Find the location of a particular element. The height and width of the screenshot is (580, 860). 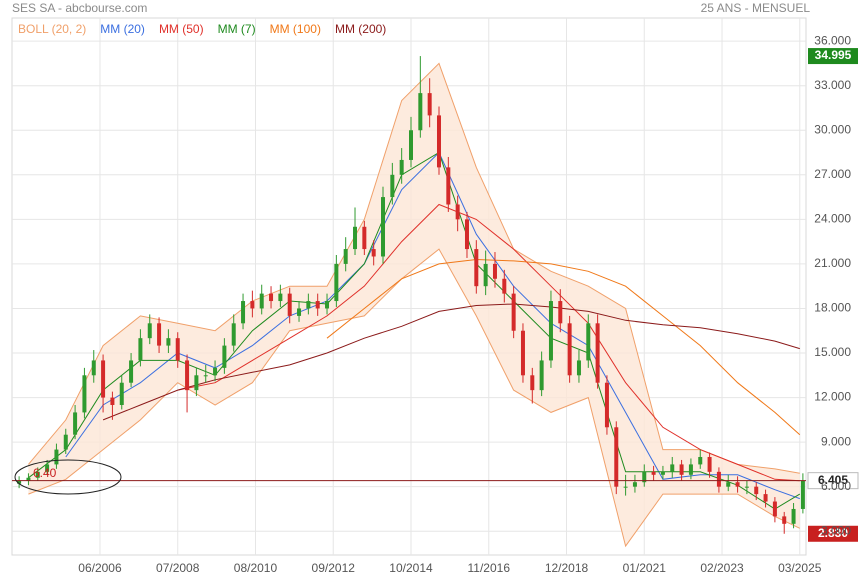

last-price-label: 6.405 is located at coordinates (833, 480).